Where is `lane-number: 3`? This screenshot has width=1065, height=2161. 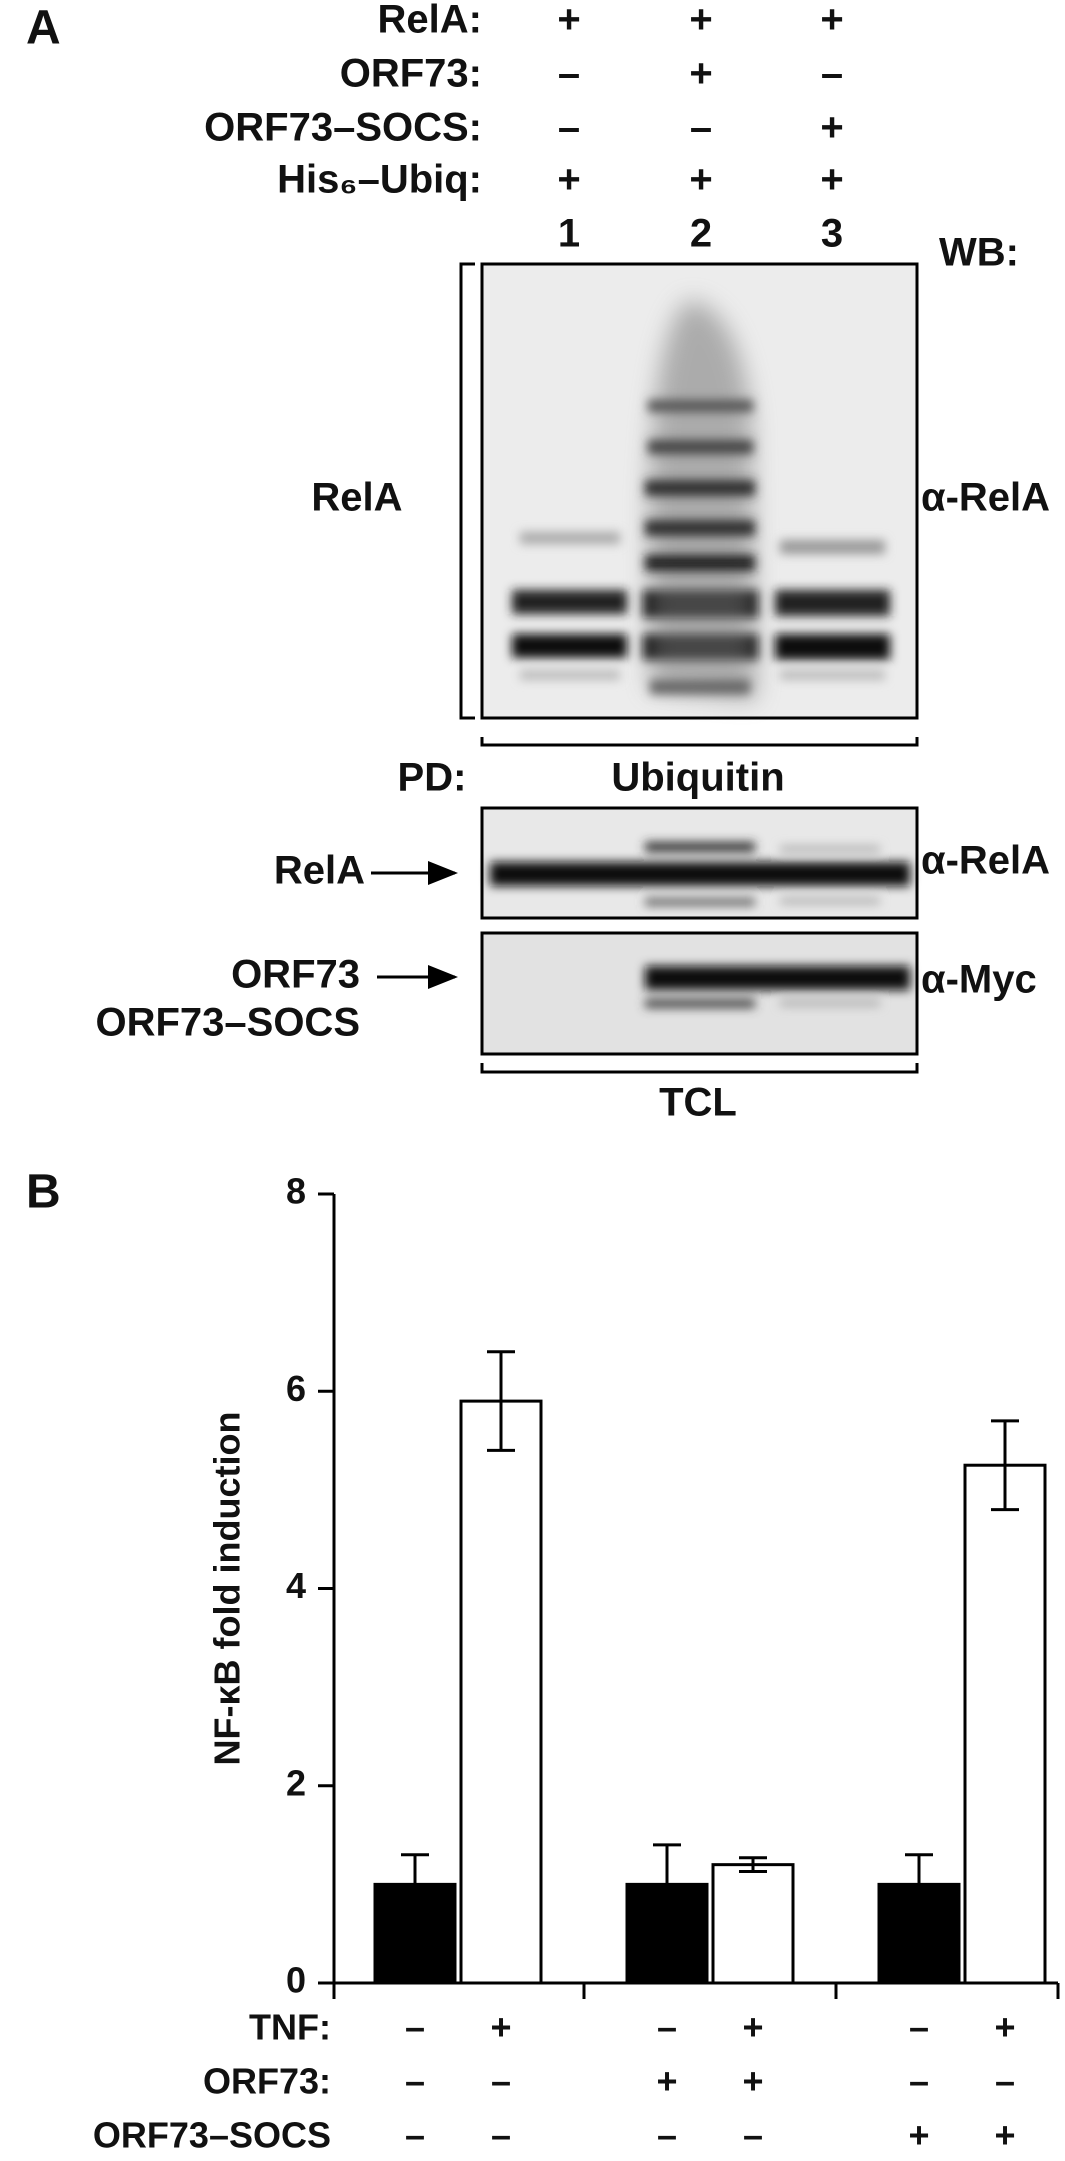 lane-number: 3 is located at coordinates (832, 234).